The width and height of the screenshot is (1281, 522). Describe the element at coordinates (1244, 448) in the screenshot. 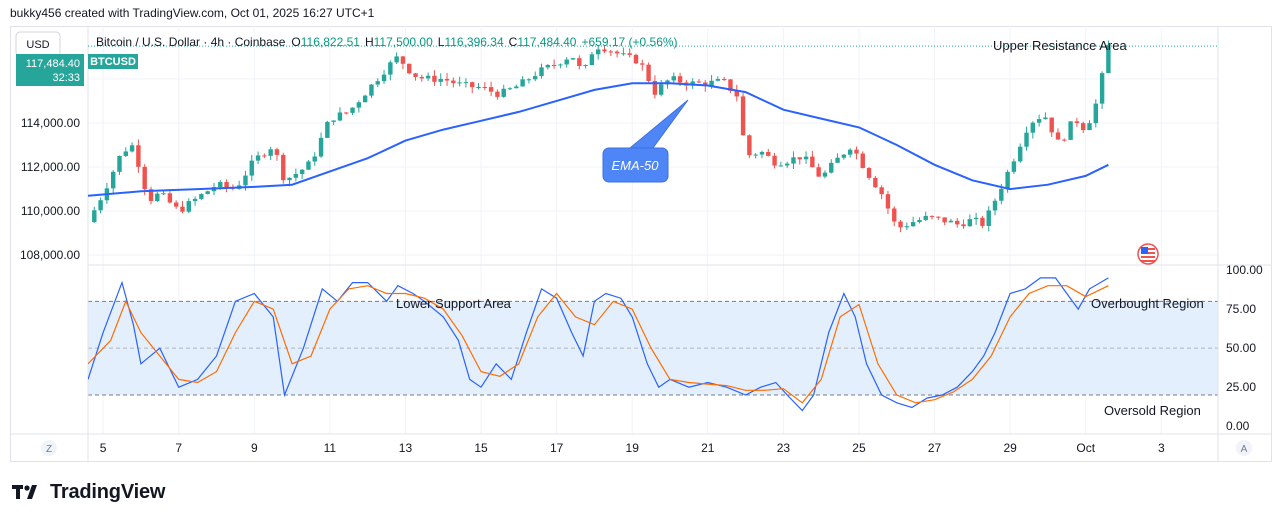

I see `auto-scale-button` at that location.